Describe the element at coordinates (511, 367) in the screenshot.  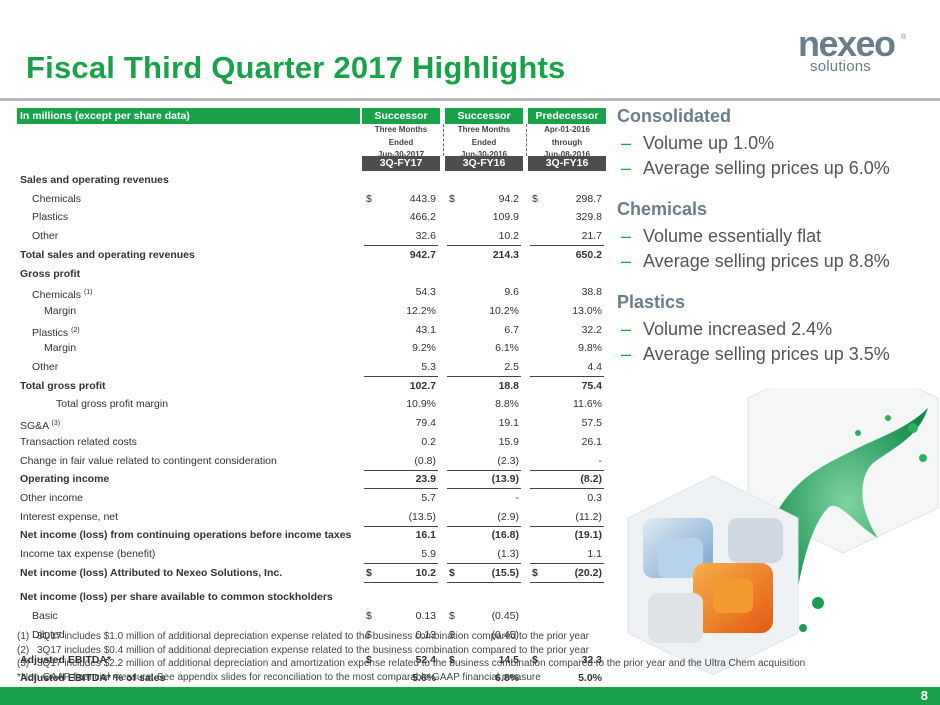
I see `cell-value: 2.5` at that location.